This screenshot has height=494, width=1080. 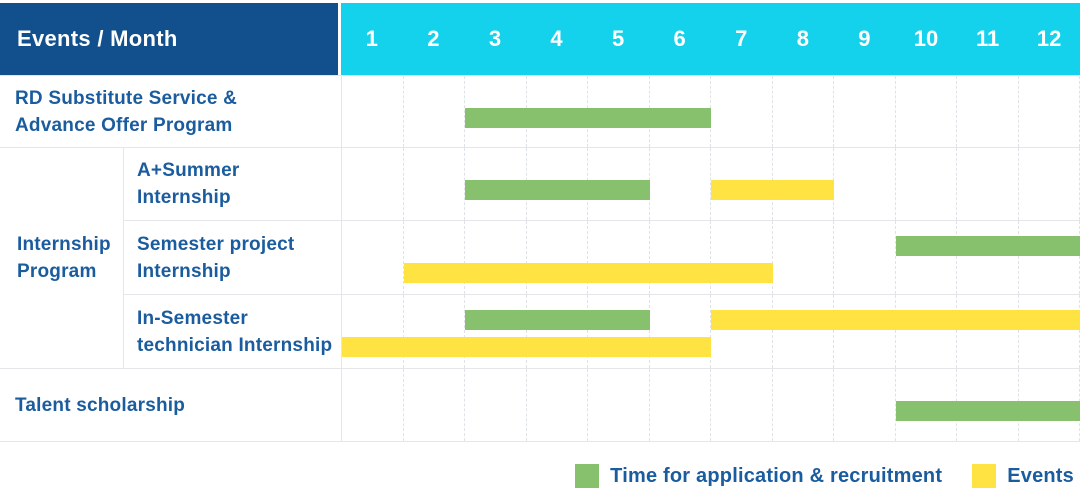 I want to click on legend-item-application-recruitment: Time for application & recruitment, so click(x=758, y=476).